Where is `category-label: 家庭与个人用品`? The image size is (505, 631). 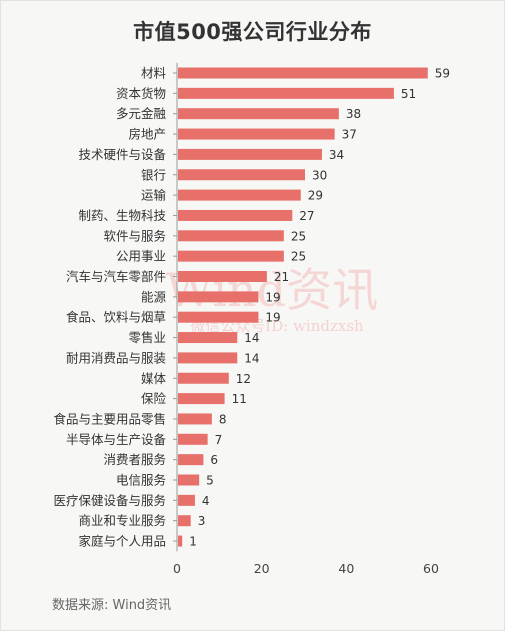
category-label: 家庭与个人用品 is located at coordinates (122, 541).